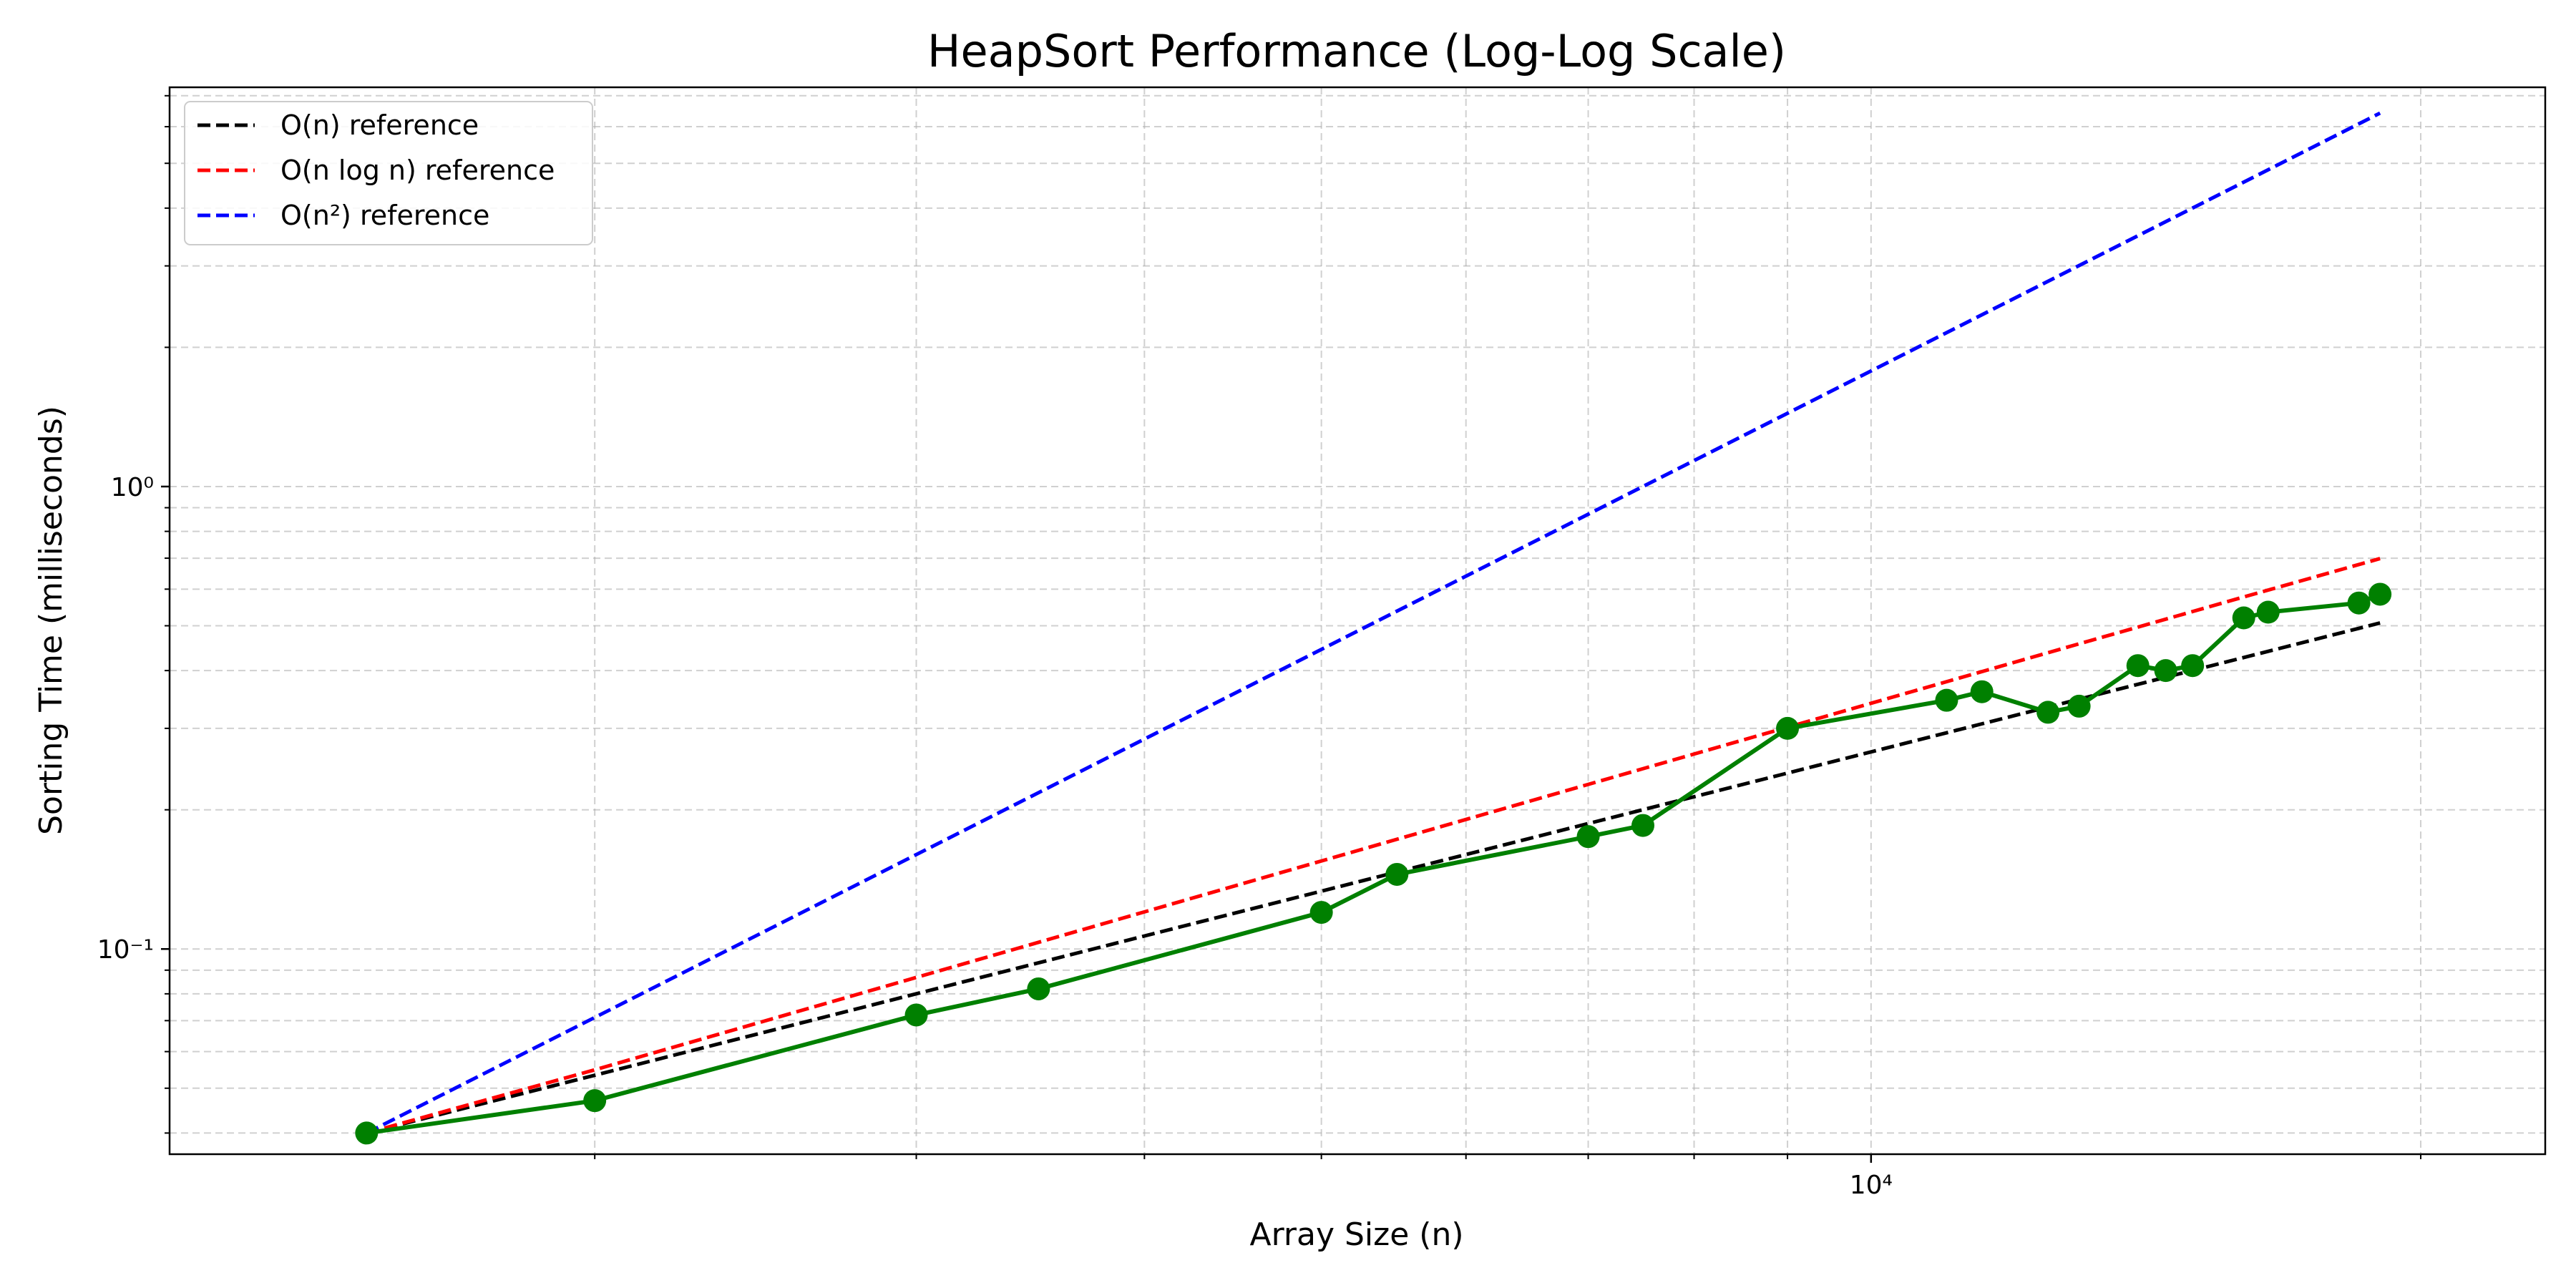 This screenshot has height=1288, width=2576. Describe the element at coordinates (384, 215) in the screenshot. I see `legend-label-2: O(n²) reference` at that location.